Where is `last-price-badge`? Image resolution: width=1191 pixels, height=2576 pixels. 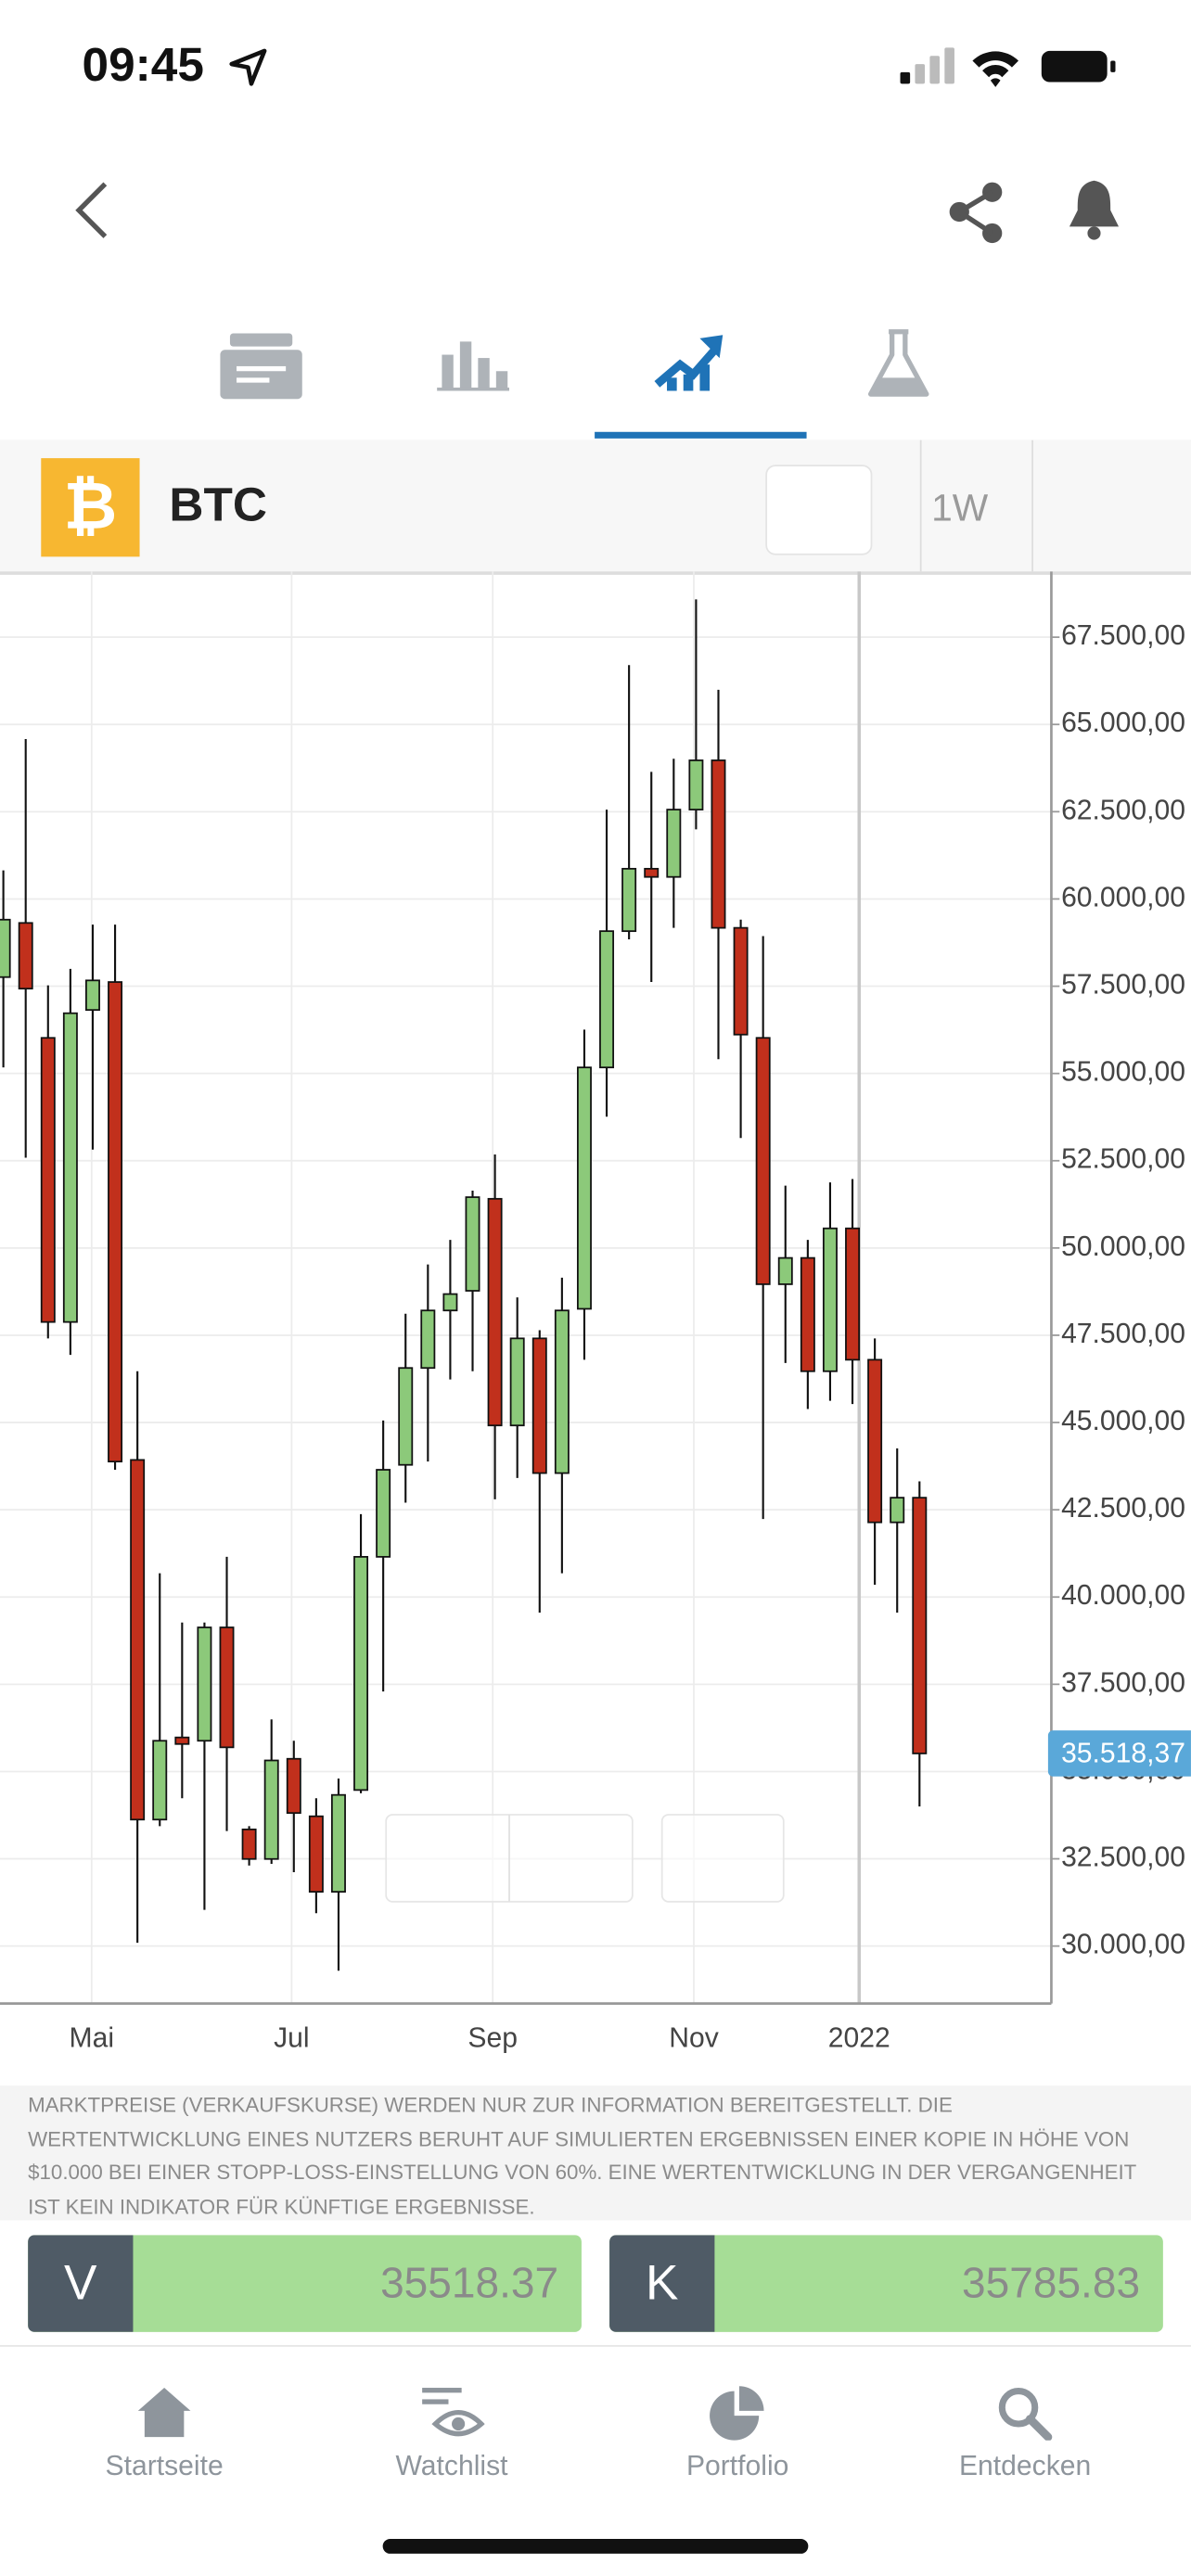
last-price-badge is located at coordinates (1119, 1753).